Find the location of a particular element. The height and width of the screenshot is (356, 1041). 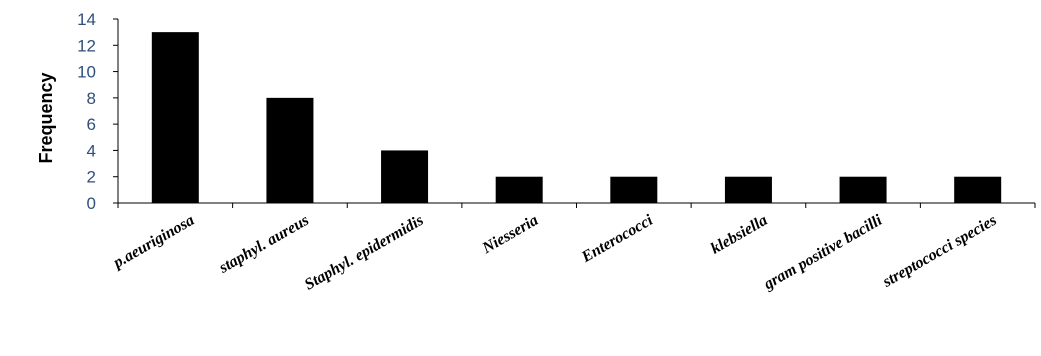

y-tick-label: 0 is located at coordinates (91, 203).